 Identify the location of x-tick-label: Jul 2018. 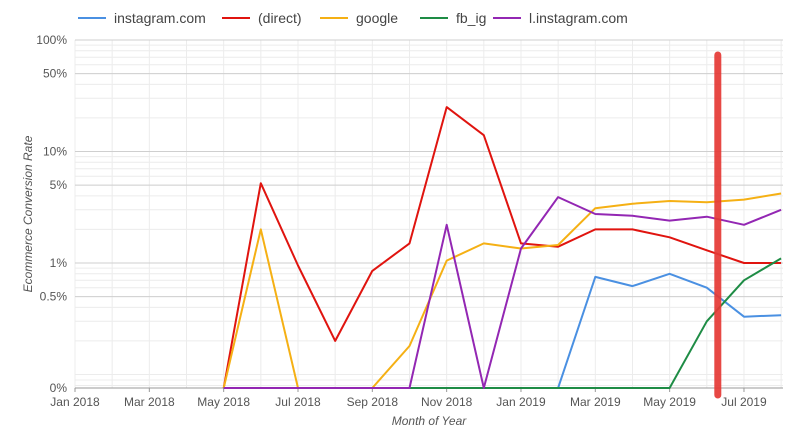
(298, 402).